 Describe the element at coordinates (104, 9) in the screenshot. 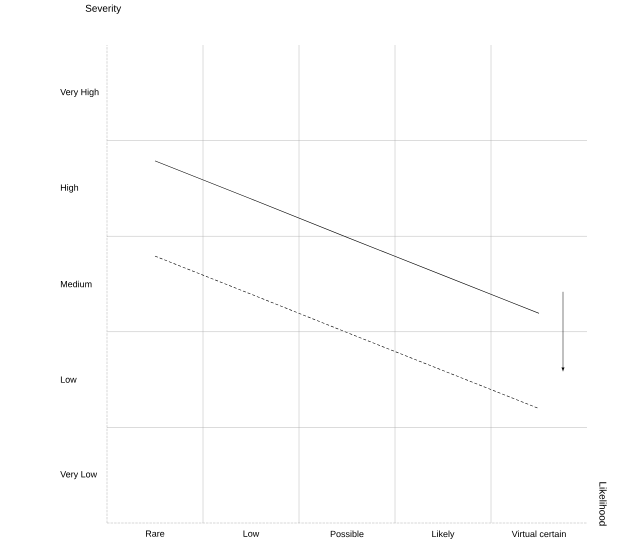

I see `text: Severity` at that location.